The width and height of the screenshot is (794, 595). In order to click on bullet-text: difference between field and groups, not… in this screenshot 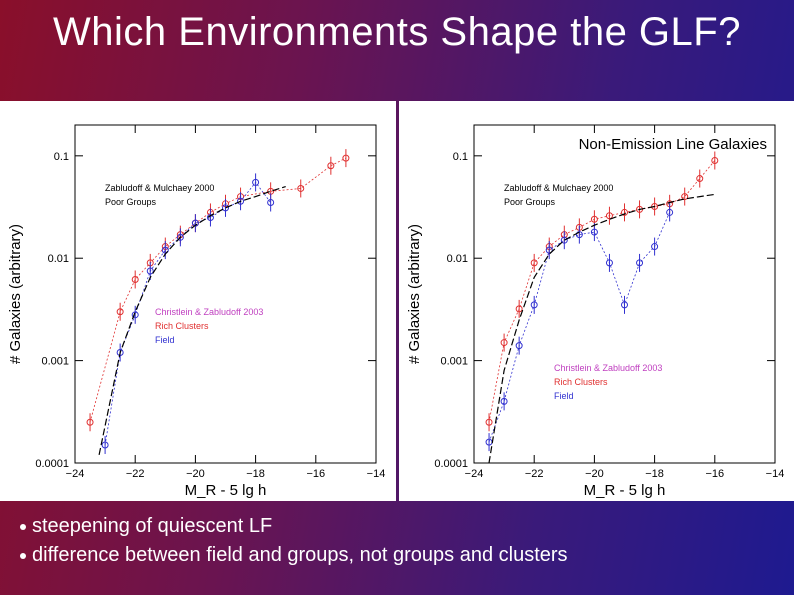, I will do `click(300, 555)`.